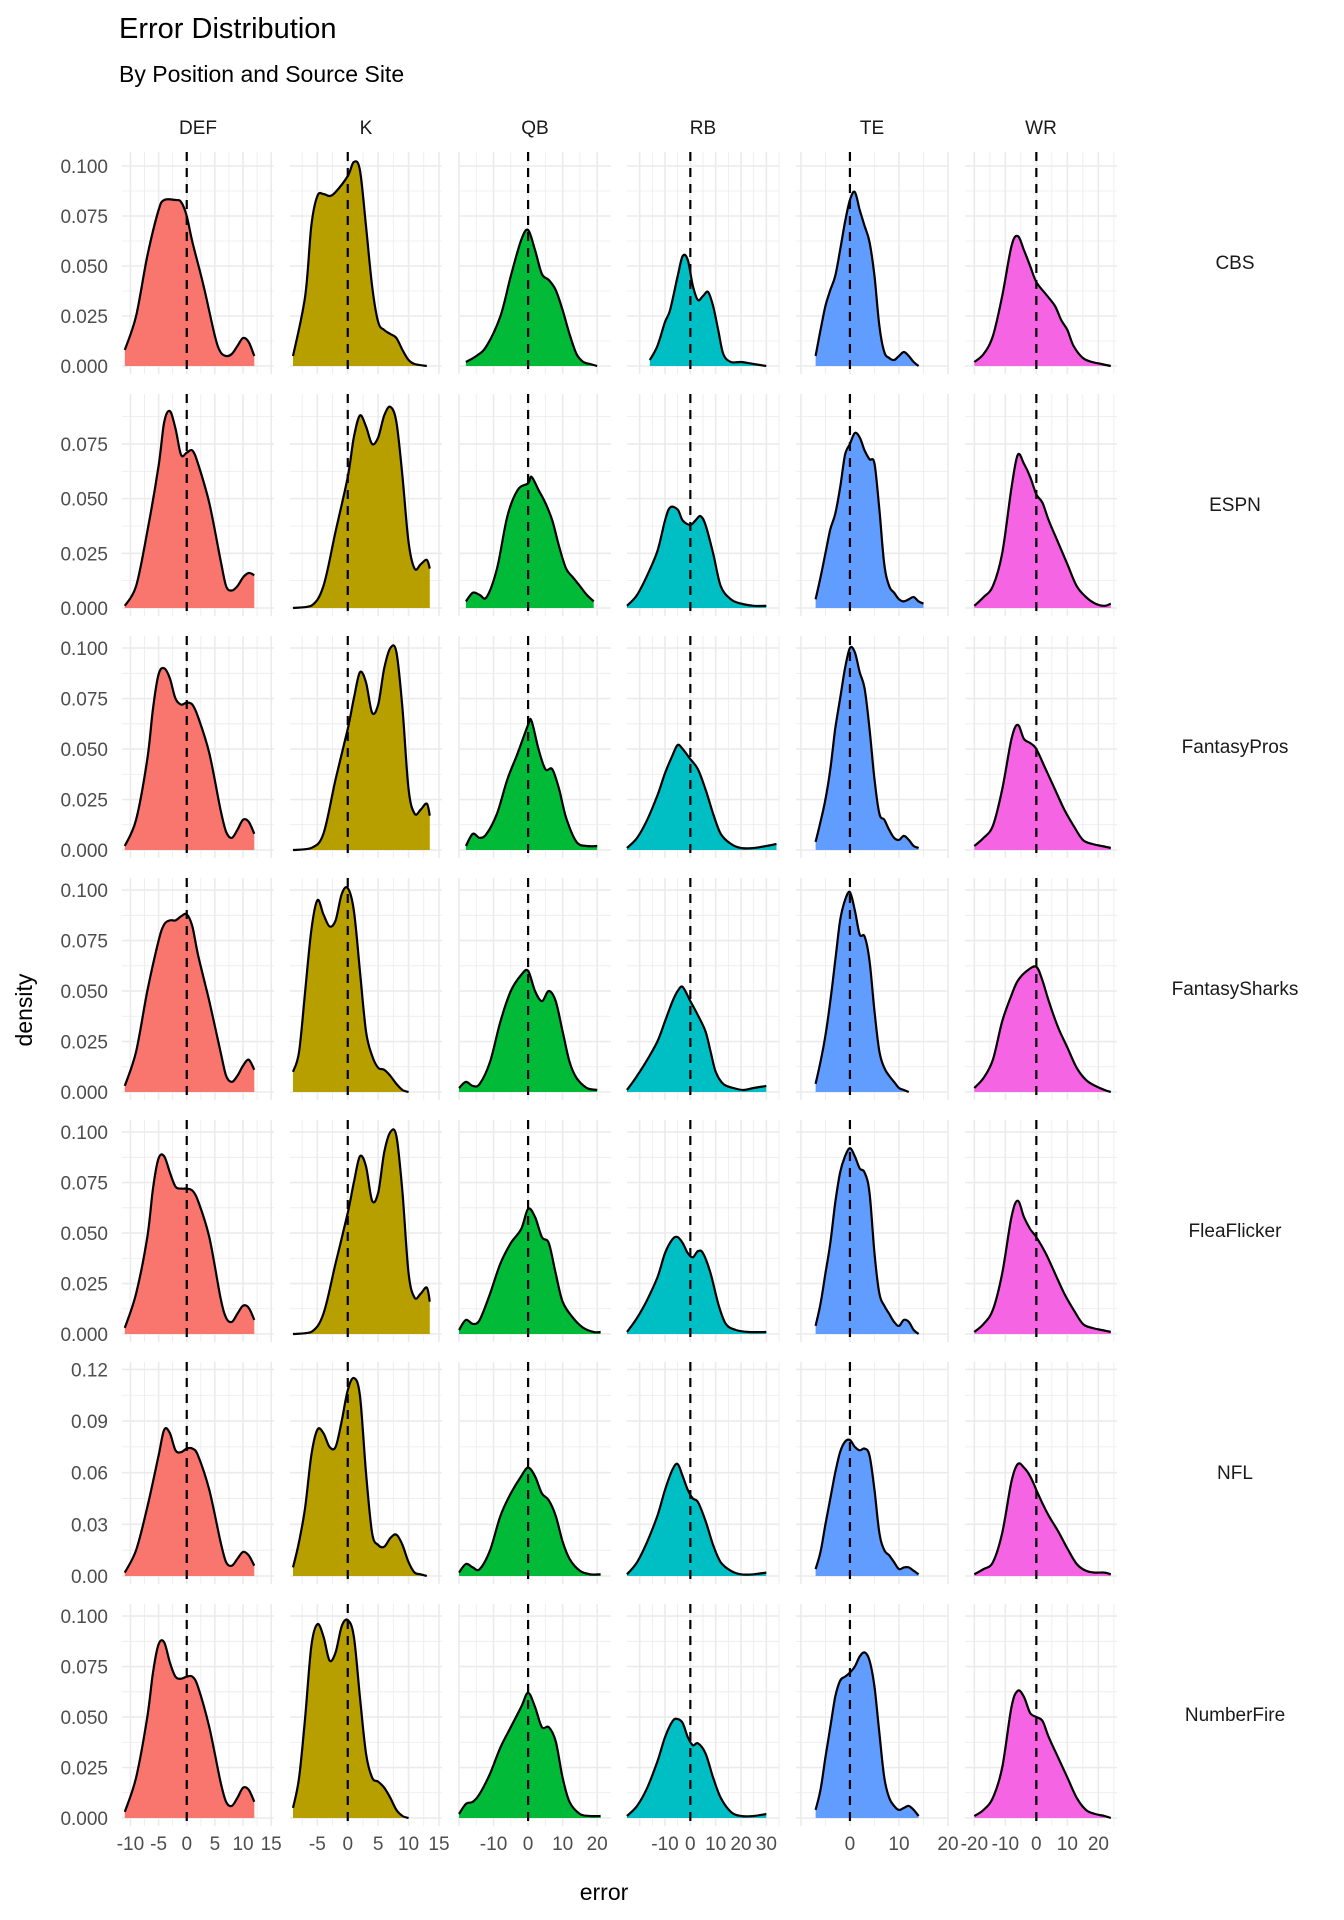  I want to click on panel-NFL-DEF, so click(198, 1473).